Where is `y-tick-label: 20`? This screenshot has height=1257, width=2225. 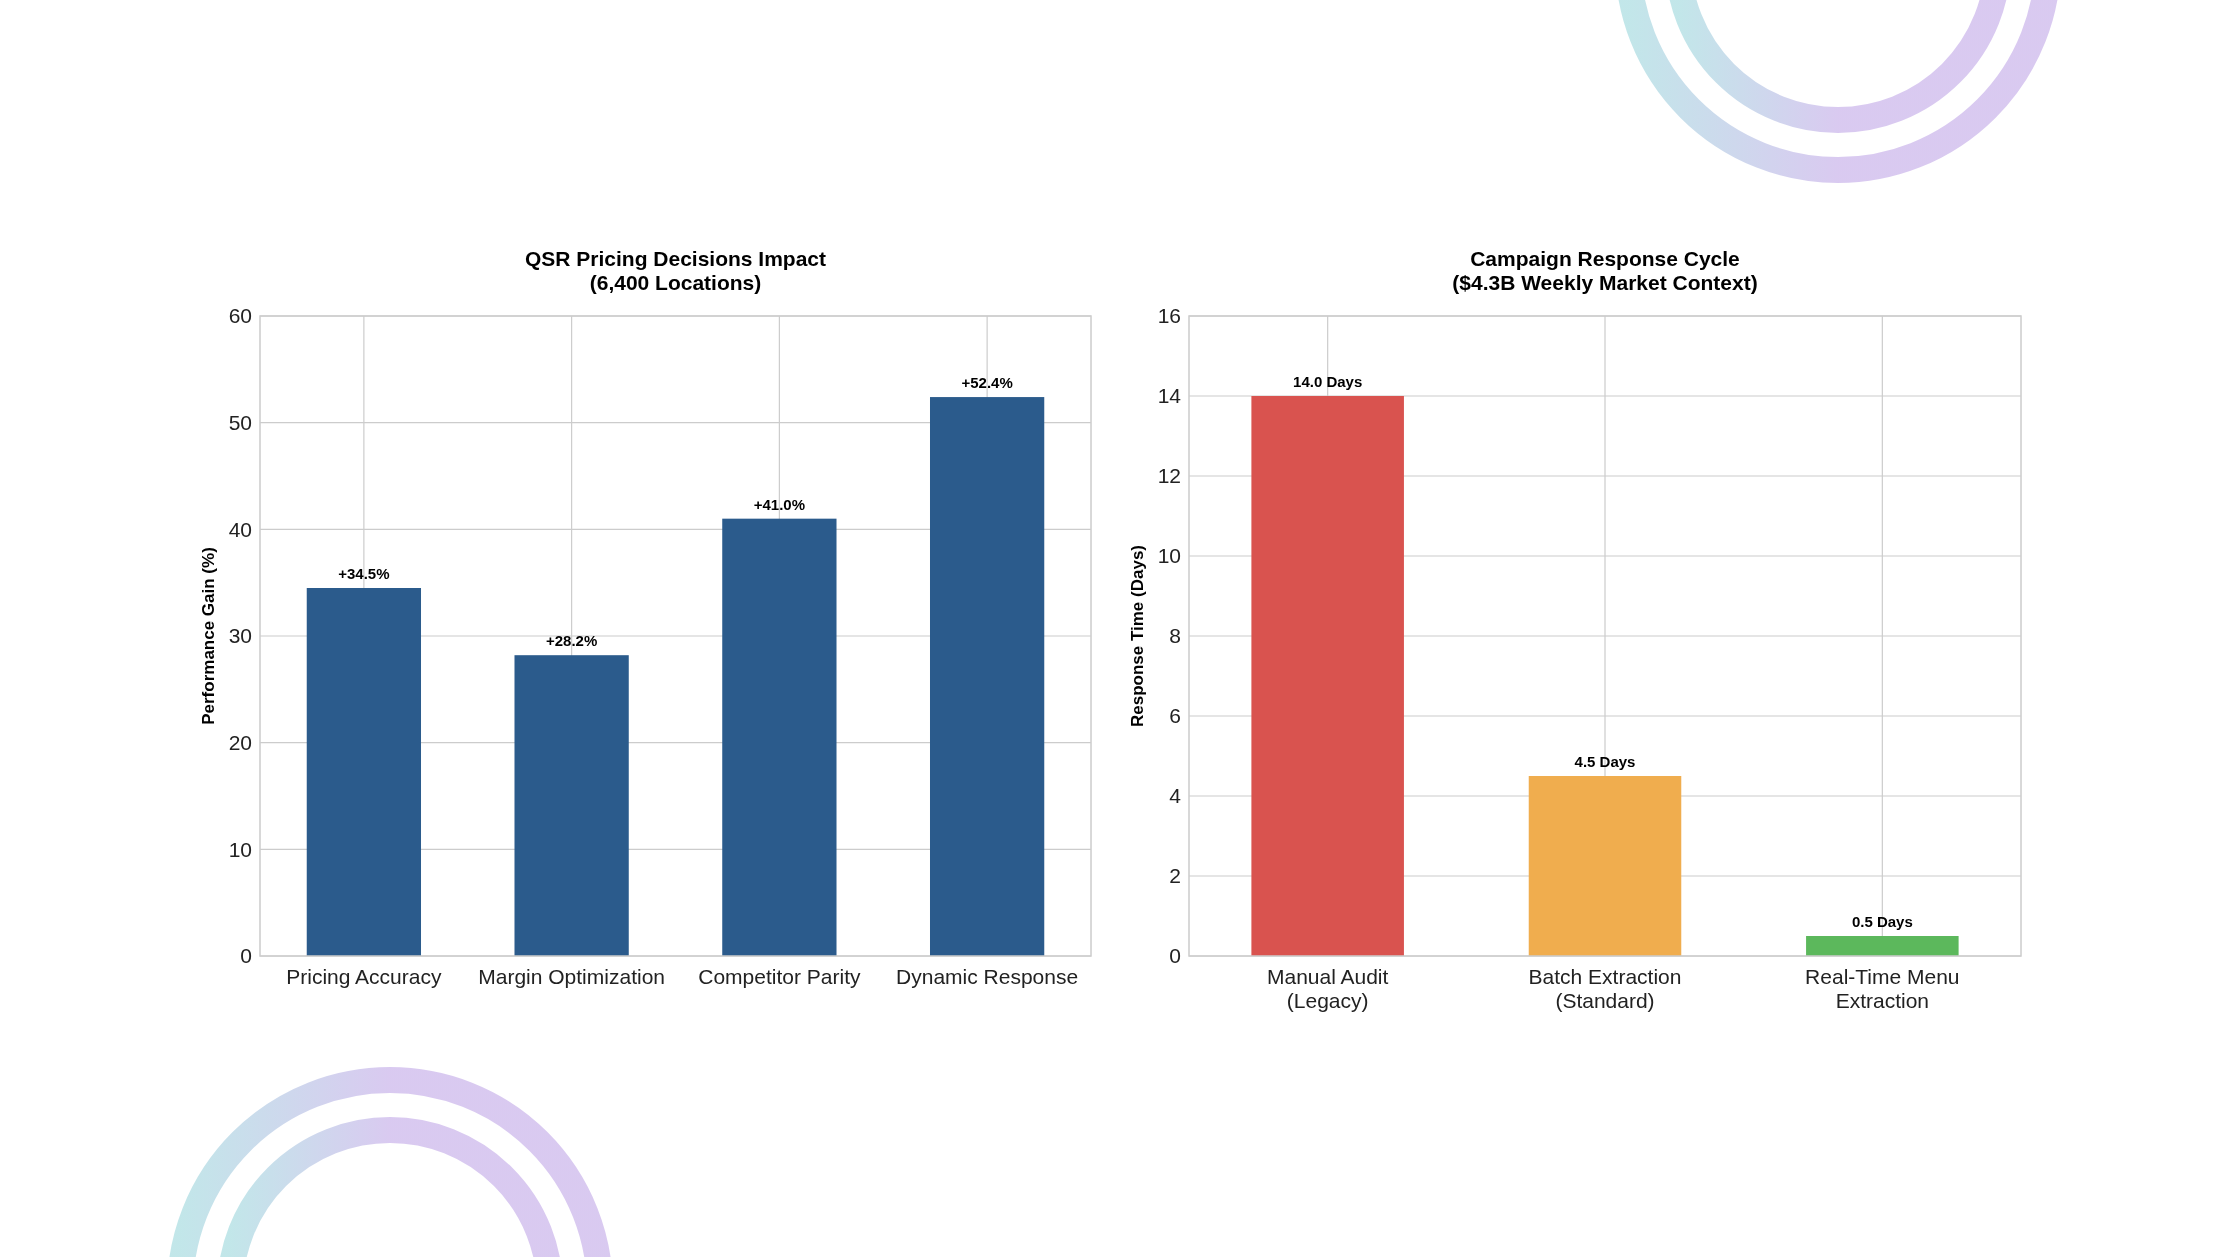 y-tick-label: 20 is located at coordinates (240, 743).